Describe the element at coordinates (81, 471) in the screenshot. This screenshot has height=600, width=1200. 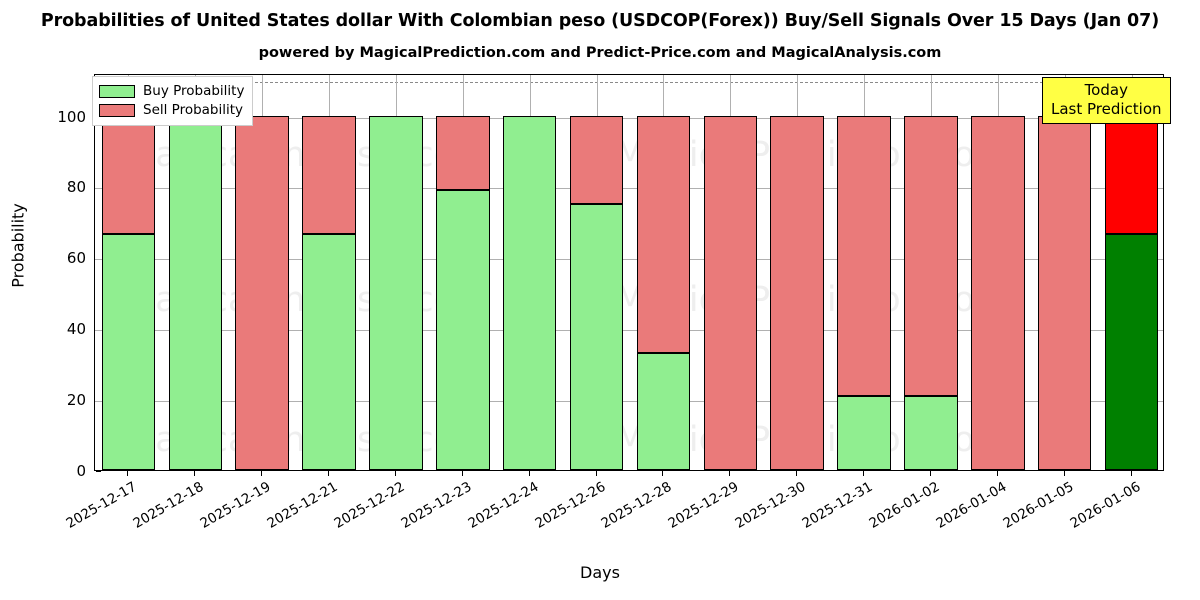
I see `y-tick-label: 0` at that location.